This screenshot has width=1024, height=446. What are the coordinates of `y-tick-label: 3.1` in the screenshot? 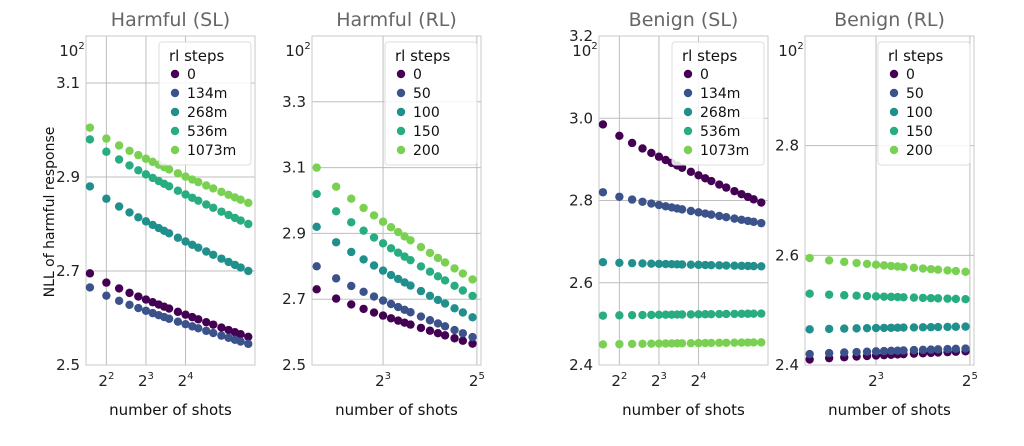 It's located at (294, 168).